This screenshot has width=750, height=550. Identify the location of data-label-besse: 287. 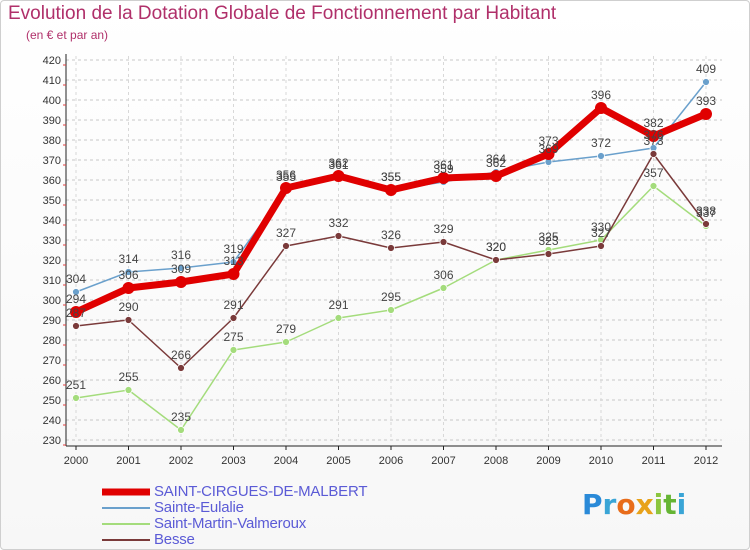
(76, 313).